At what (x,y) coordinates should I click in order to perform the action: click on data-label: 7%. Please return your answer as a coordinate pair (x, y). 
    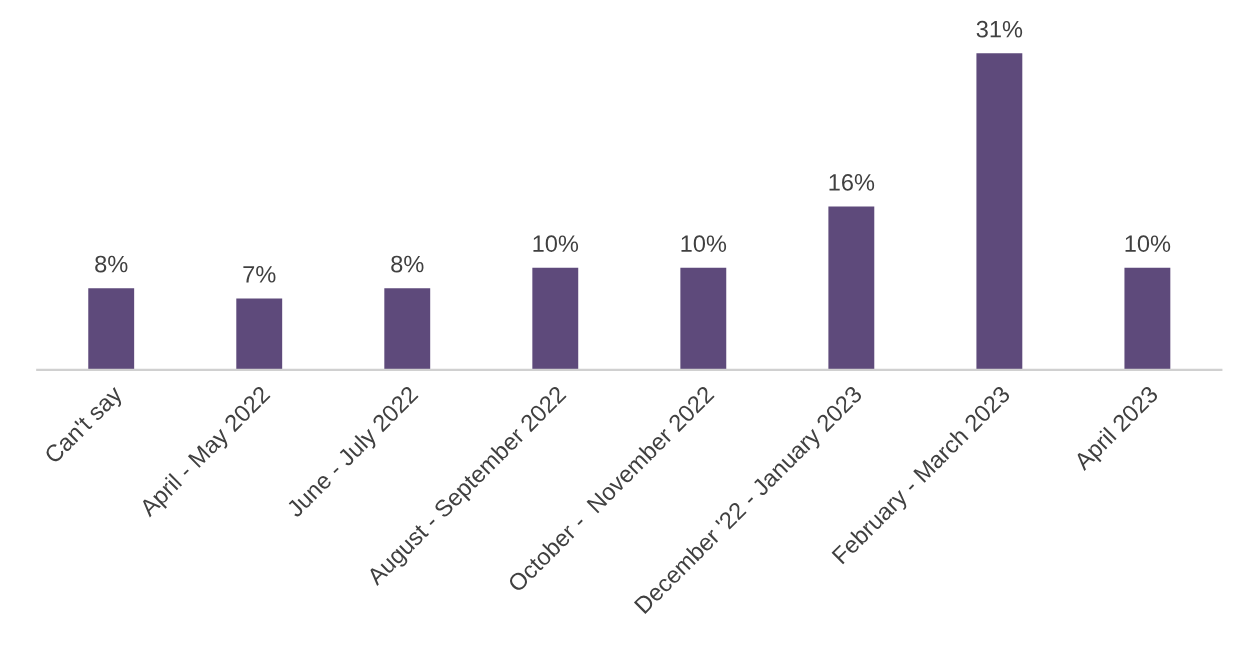
    Looking at the image, I should click on (259, 274).